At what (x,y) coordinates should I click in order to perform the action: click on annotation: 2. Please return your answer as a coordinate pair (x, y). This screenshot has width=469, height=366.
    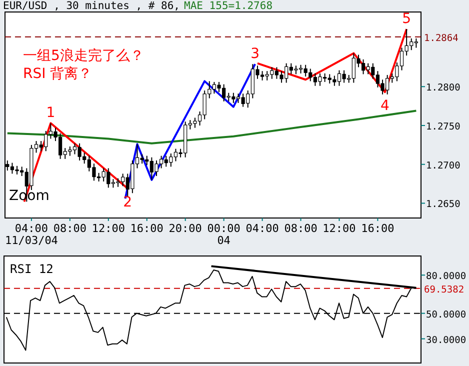
    Looking at the image, I should click on (127, 202).